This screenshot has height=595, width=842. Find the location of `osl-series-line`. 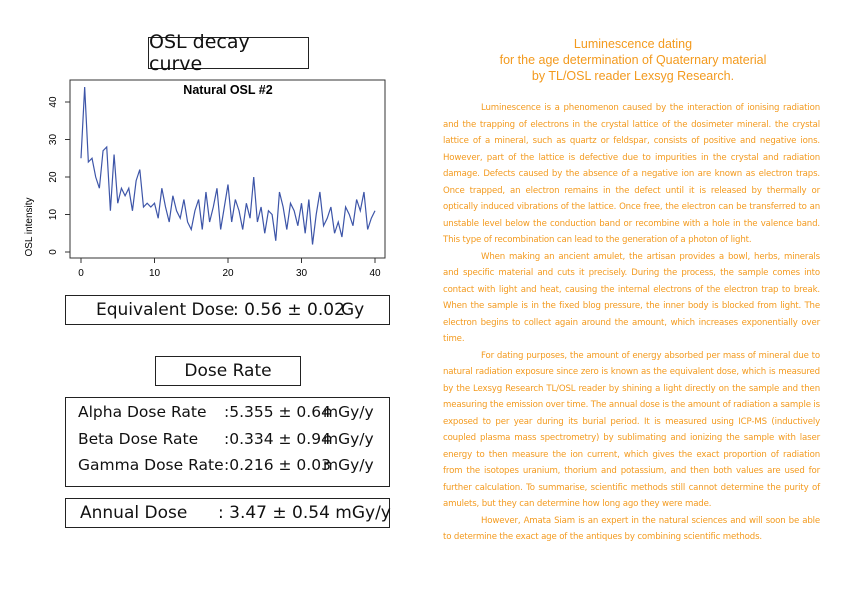

osl-series-line is located at coordinates (228, 165).